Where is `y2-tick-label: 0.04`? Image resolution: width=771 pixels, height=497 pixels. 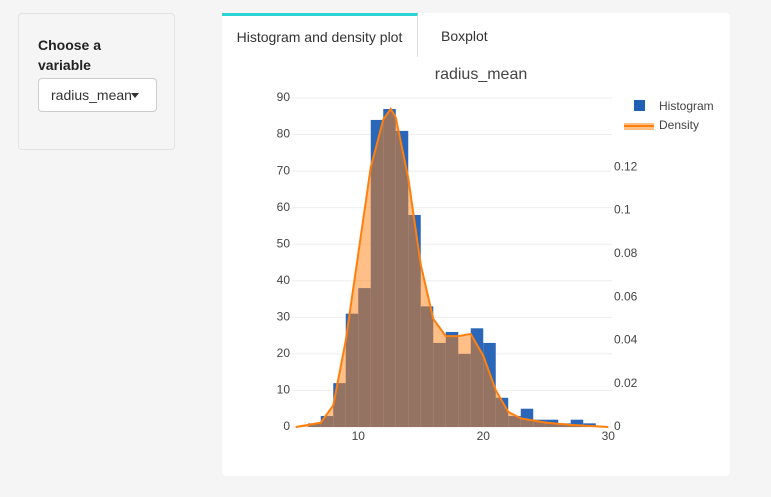 y2-tick-label: 0.04 is located at coordinates (626, 340).